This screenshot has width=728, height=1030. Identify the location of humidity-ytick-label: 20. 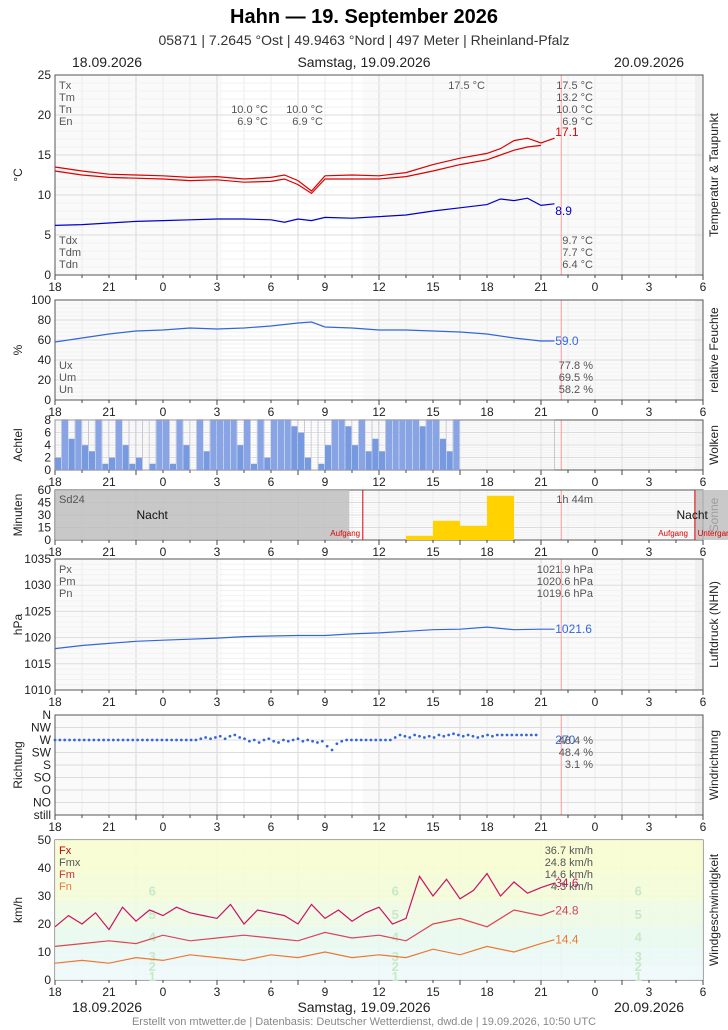
(45, 380).